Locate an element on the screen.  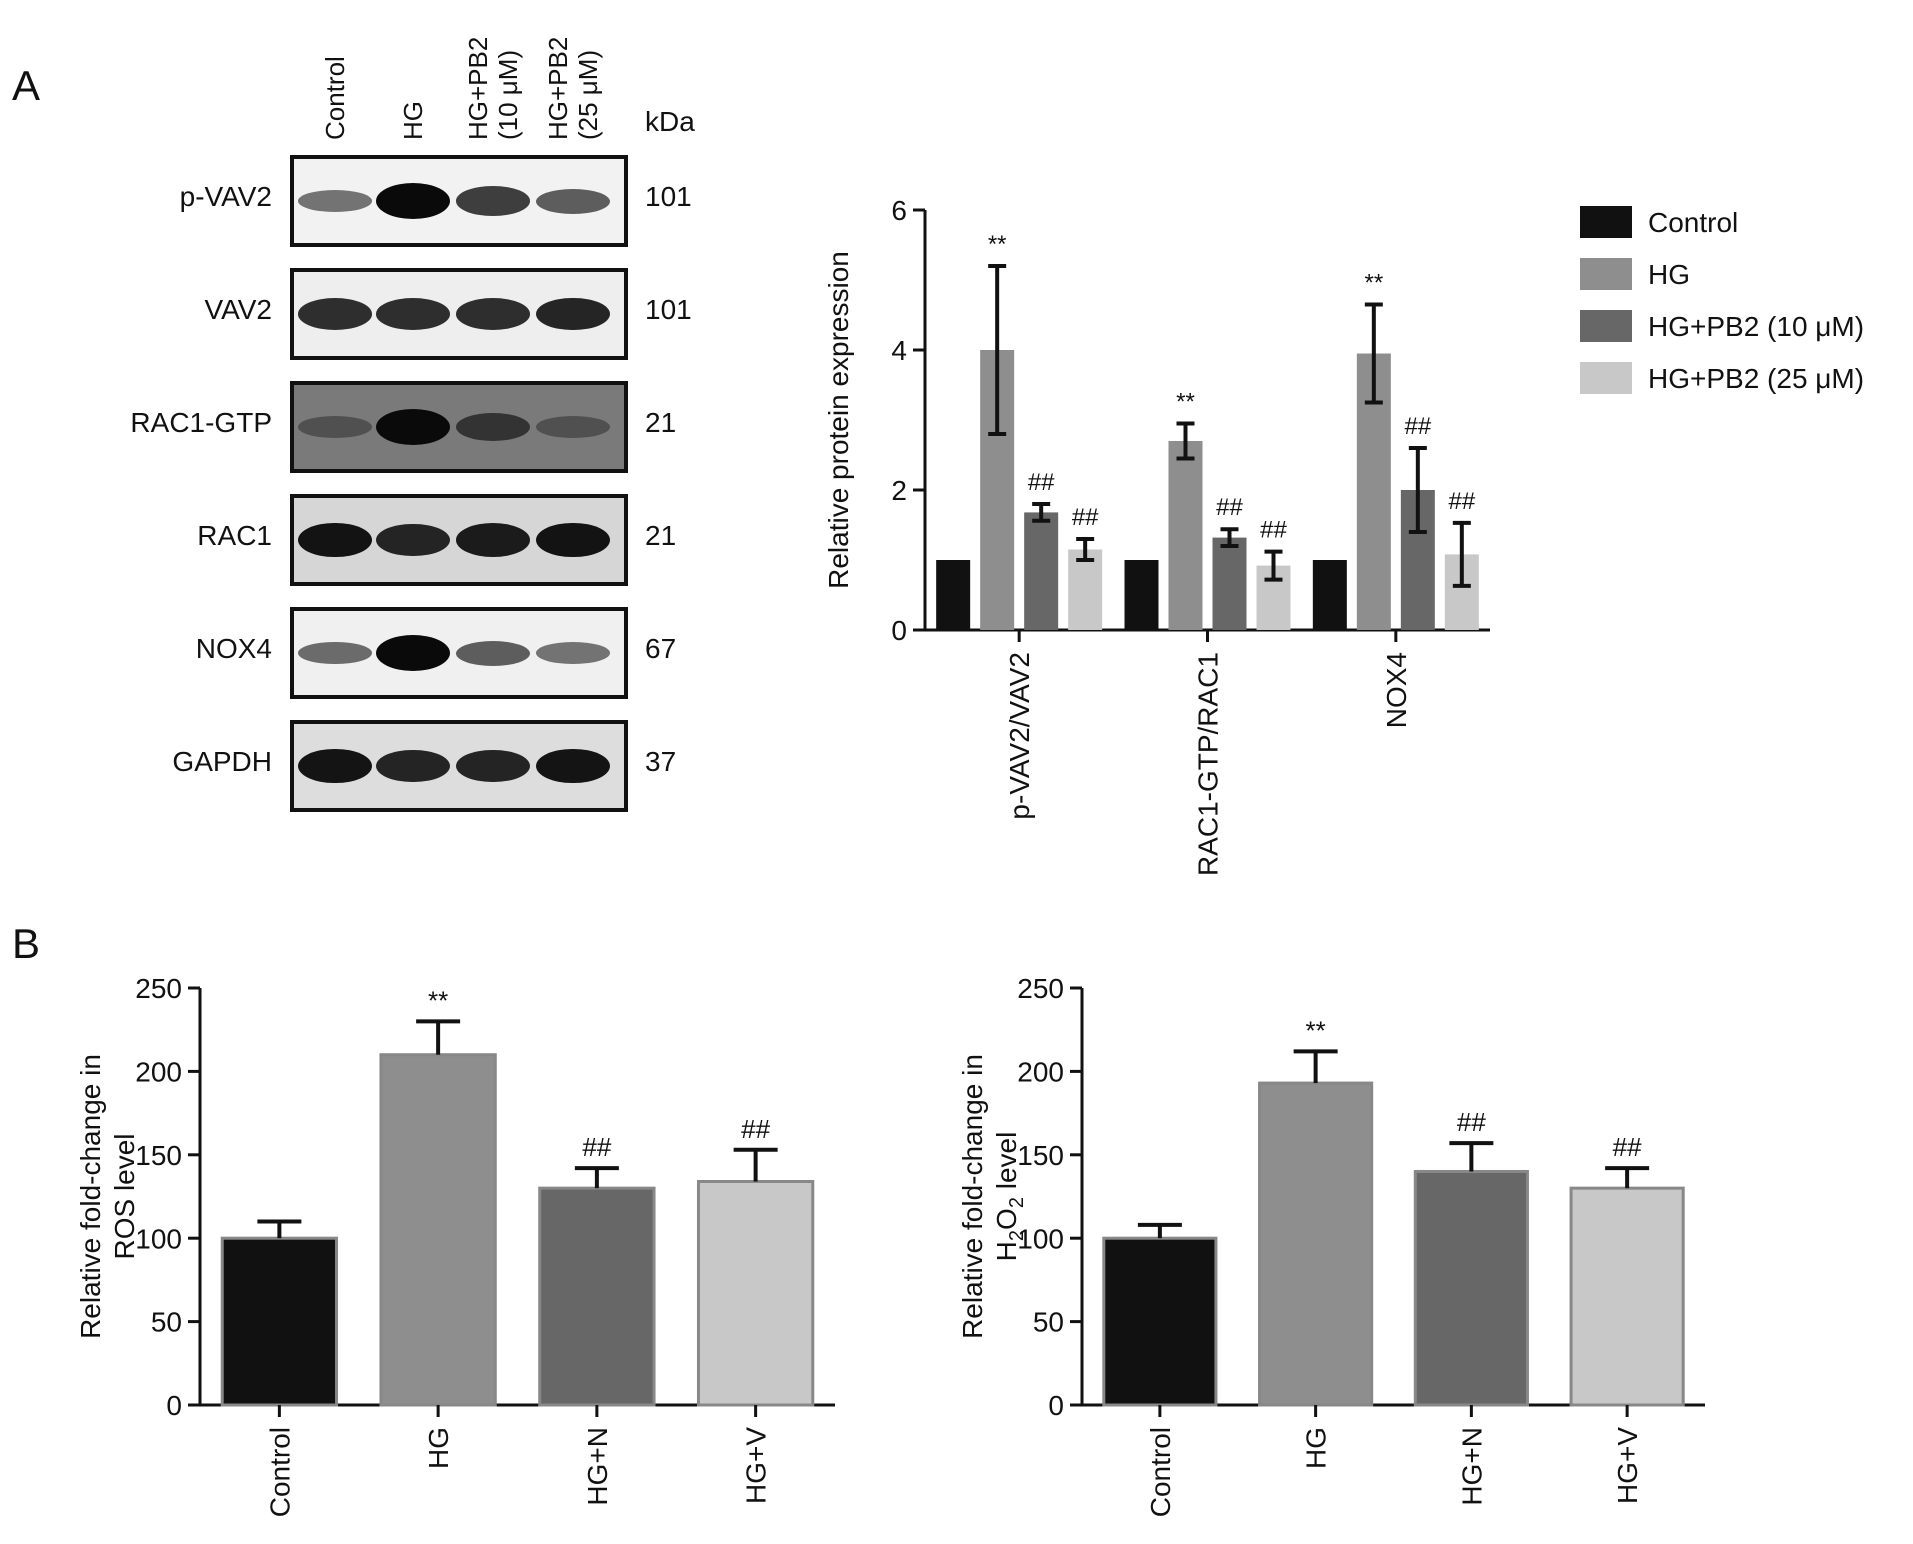
legend-label: HG+PB2 (25 μM) is located at coordinates (1756, 378).